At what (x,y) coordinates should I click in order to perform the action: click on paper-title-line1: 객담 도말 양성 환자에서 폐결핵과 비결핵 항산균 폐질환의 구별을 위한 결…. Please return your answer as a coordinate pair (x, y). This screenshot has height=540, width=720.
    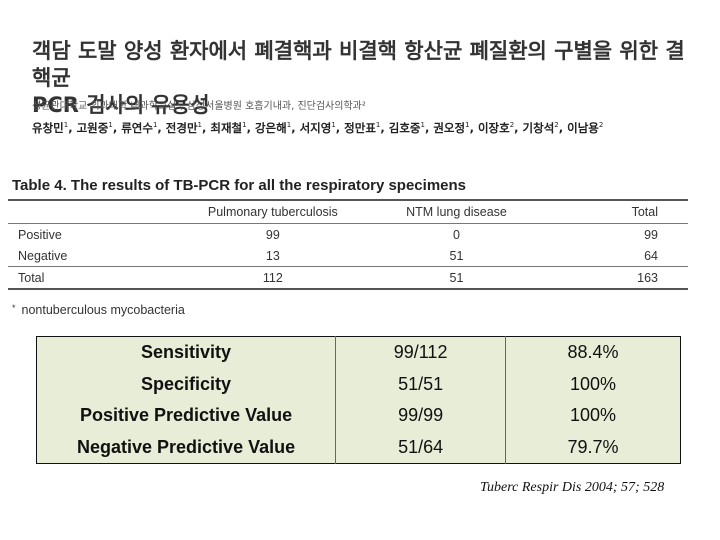
    Looking at the image, I should click on (358, 64).